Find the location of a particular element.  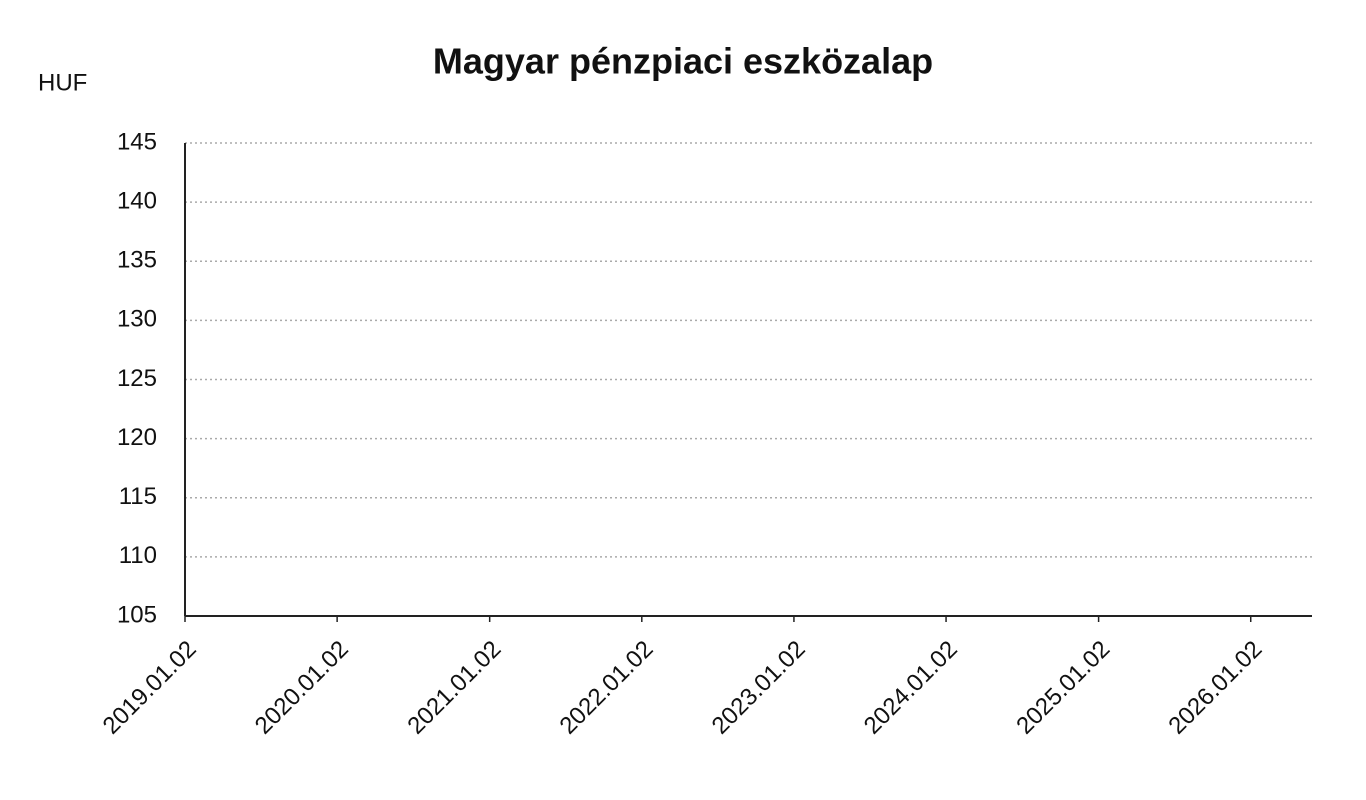

y-tick-label: 120 is located at coordinates (137, 437).